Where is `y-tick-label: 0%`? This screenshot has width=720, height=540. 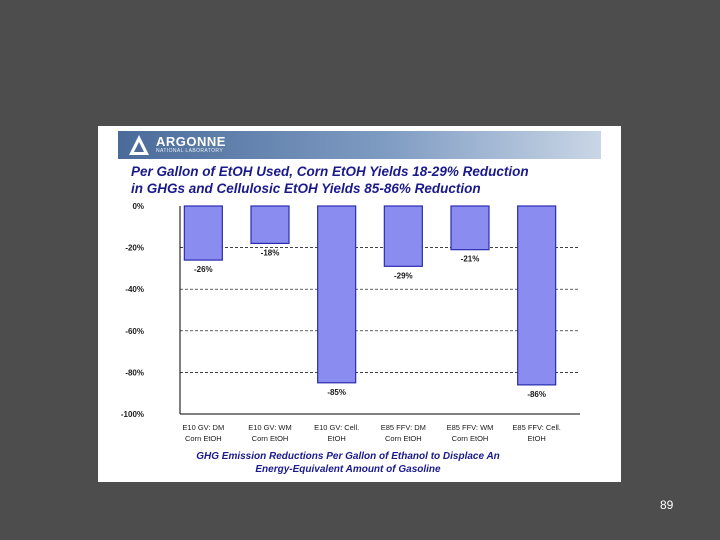
y-tick-label: 0% is located at coordinates (138, 206).